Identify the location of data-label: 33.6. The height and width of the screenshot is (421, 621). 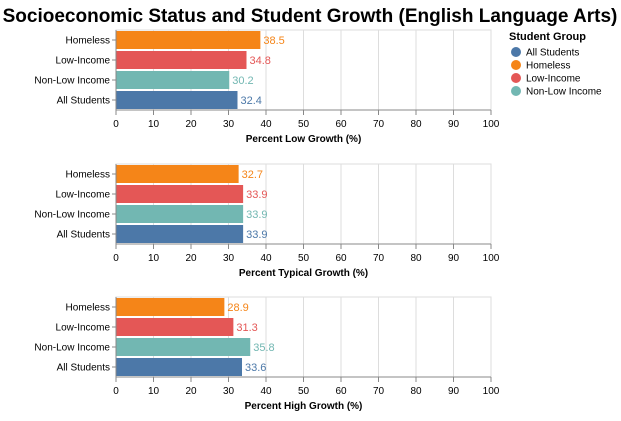
(255, 368).